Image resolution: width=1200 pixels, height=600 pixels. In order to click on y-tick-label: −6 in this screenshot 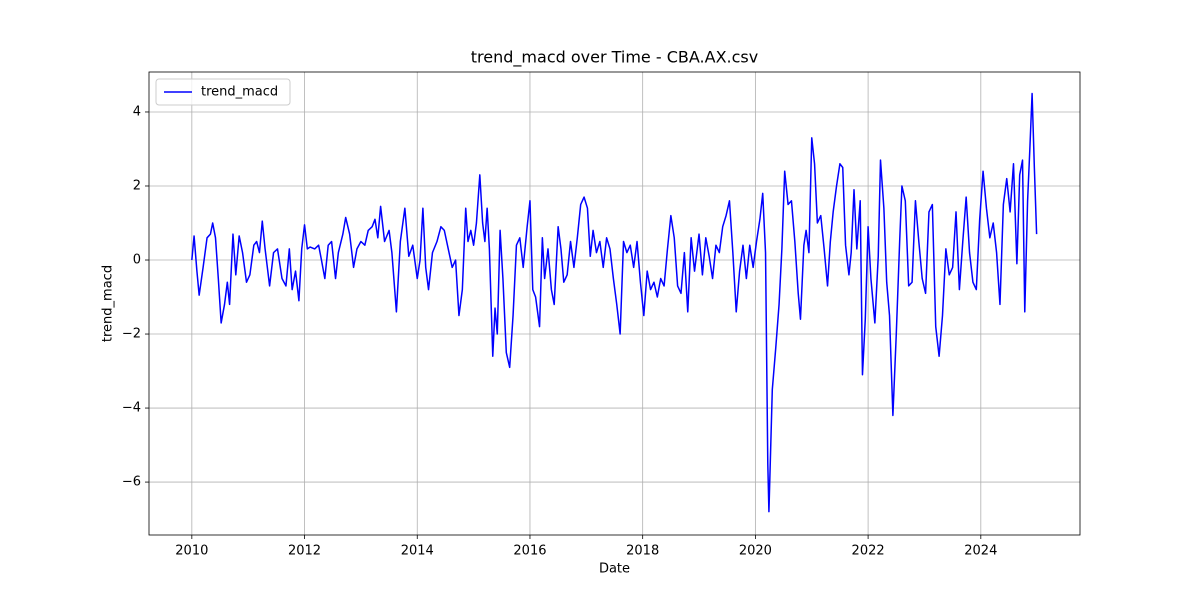, I will do `click(131, 482)`.